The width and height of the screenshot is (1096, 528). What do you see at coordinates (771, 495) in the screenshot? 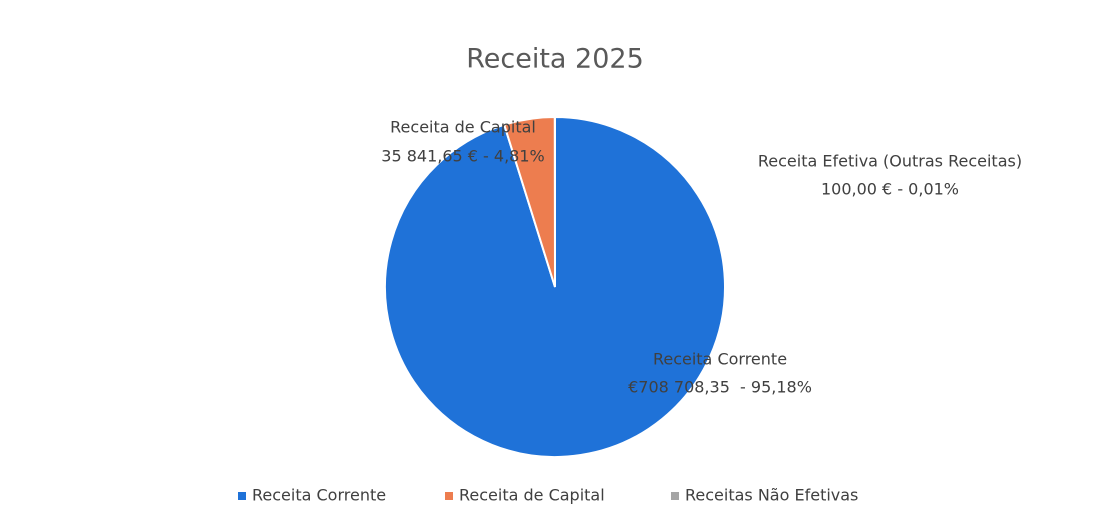
I see `legend-label: Receitas Não Efetivas` at bounding box center [771, 495].